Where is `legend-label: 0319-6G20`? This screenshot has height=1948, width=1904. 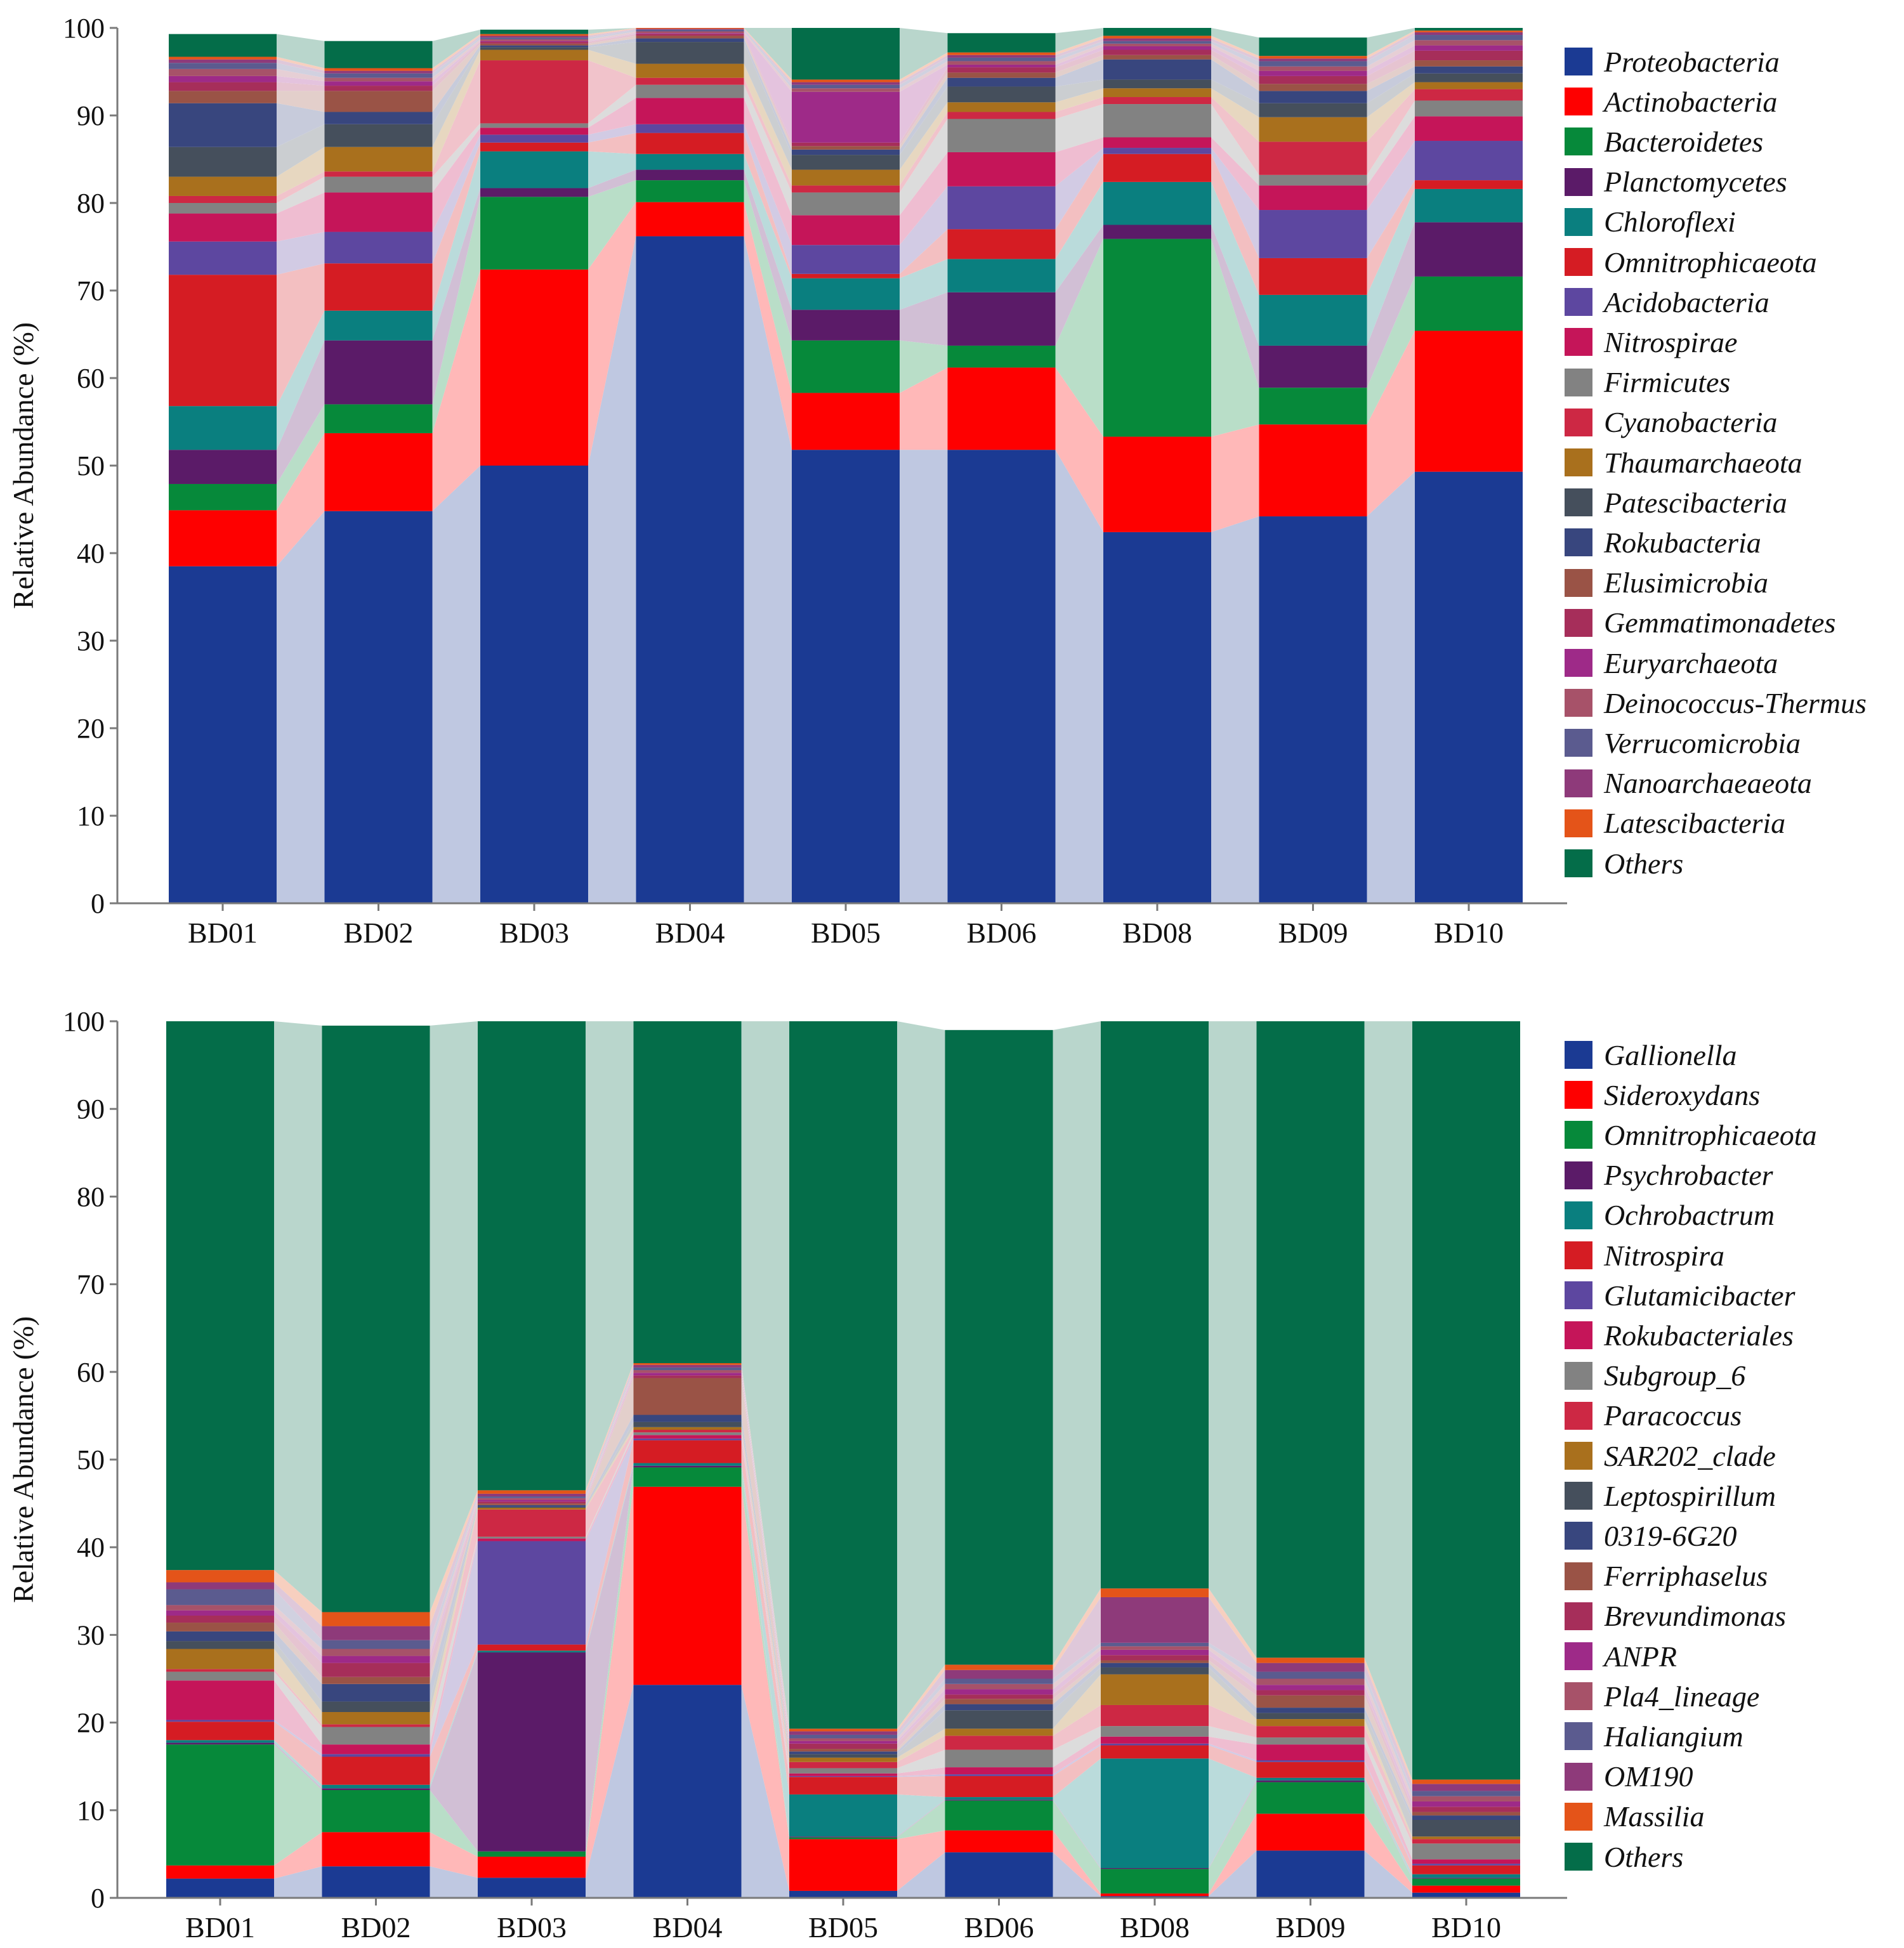
legend-label: 0319-6G20 is located at coordinates (1670, 1536).